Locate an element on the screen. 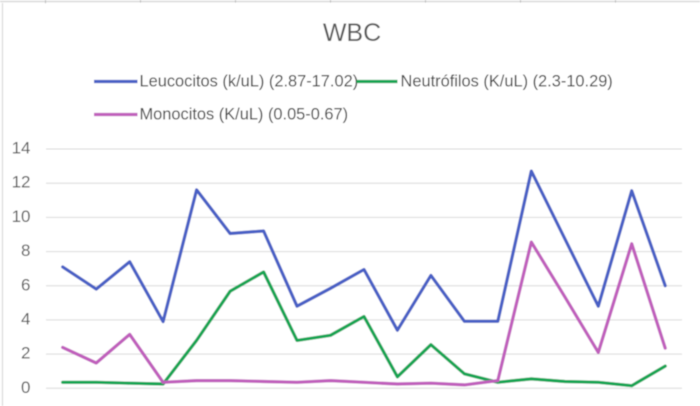 The height and width of the screenshot is (406, 700). svg-text: 2 is located at coordinates (25, 353).